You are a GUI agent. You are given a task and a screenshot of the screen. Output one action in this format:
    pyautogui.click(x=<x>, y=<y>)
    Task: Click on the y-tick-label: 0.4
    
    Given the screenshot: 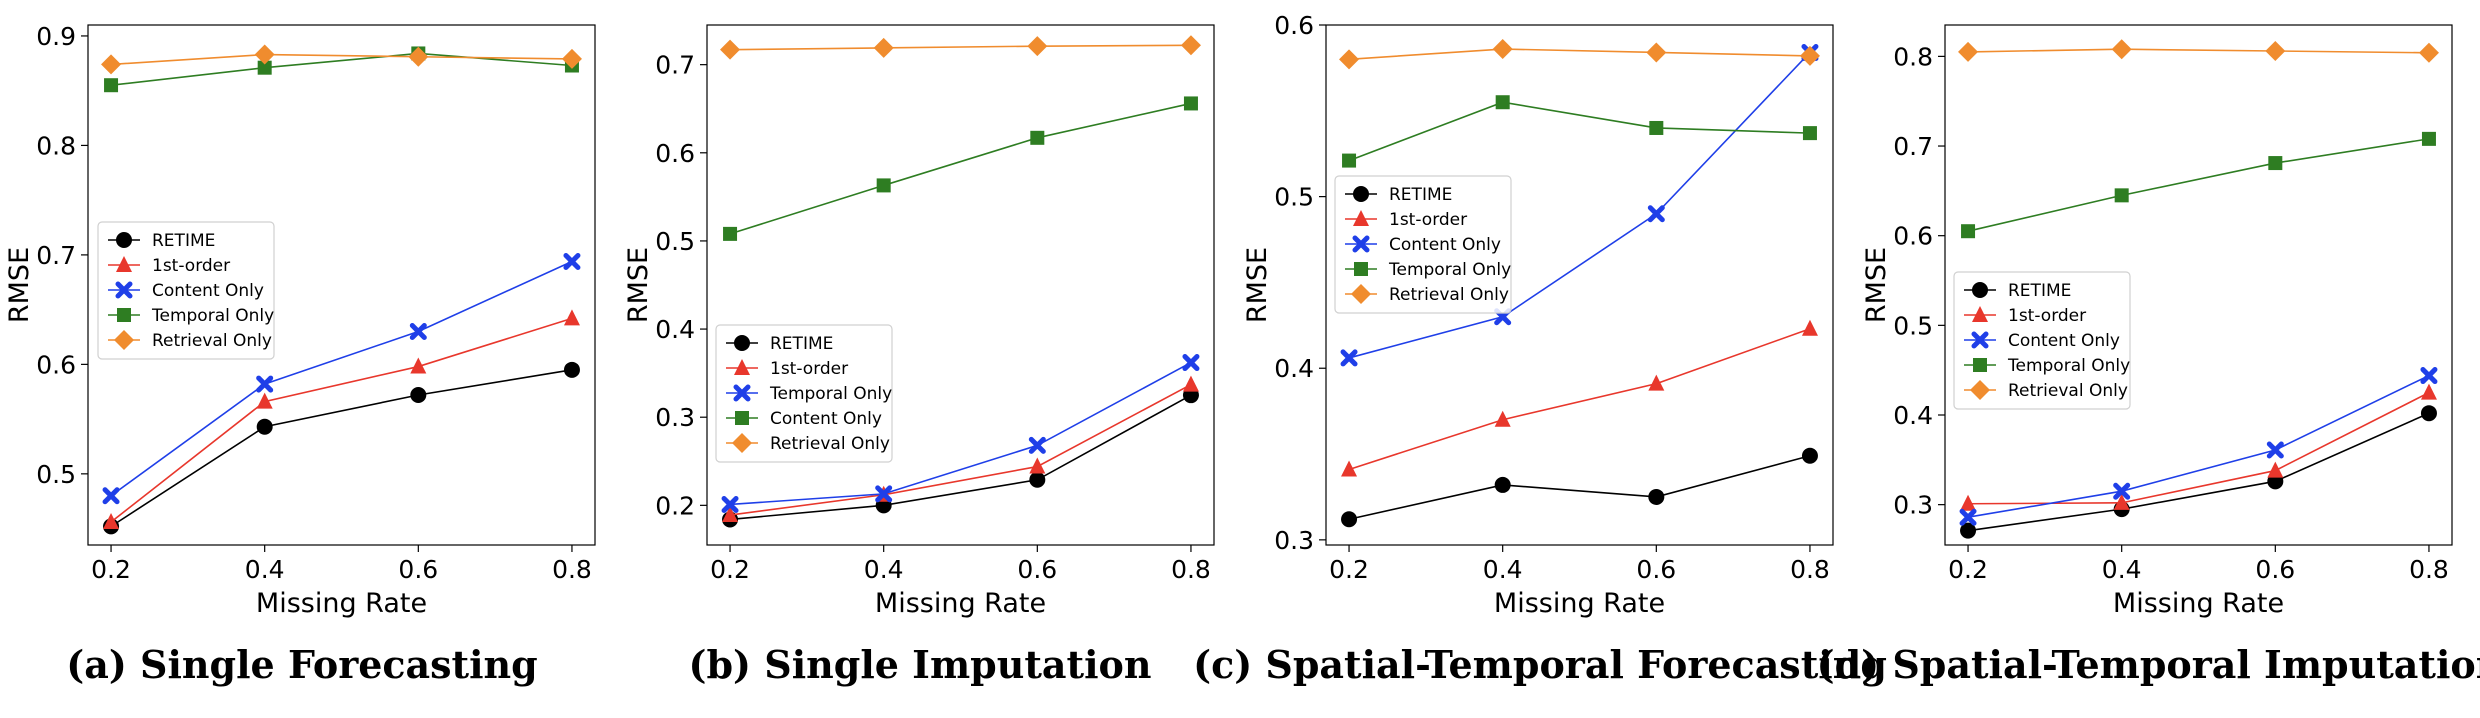 What is the action you would take?
    pyautogui.click(x=1294, y=368)
    